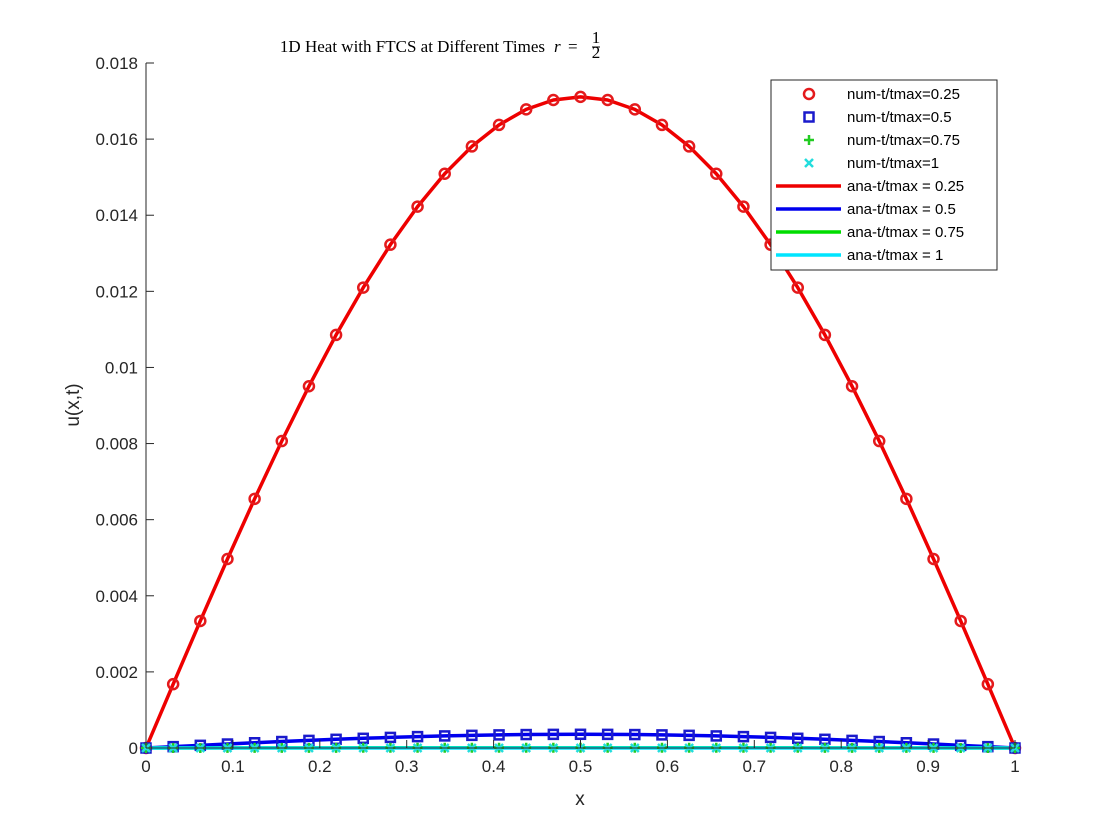 The height and width of the screenshot is (840, 1120). Describe the element at coordinates (903, 140) in the screenshot. I see `legend-label: num-t/tmax=0.75` at that location.